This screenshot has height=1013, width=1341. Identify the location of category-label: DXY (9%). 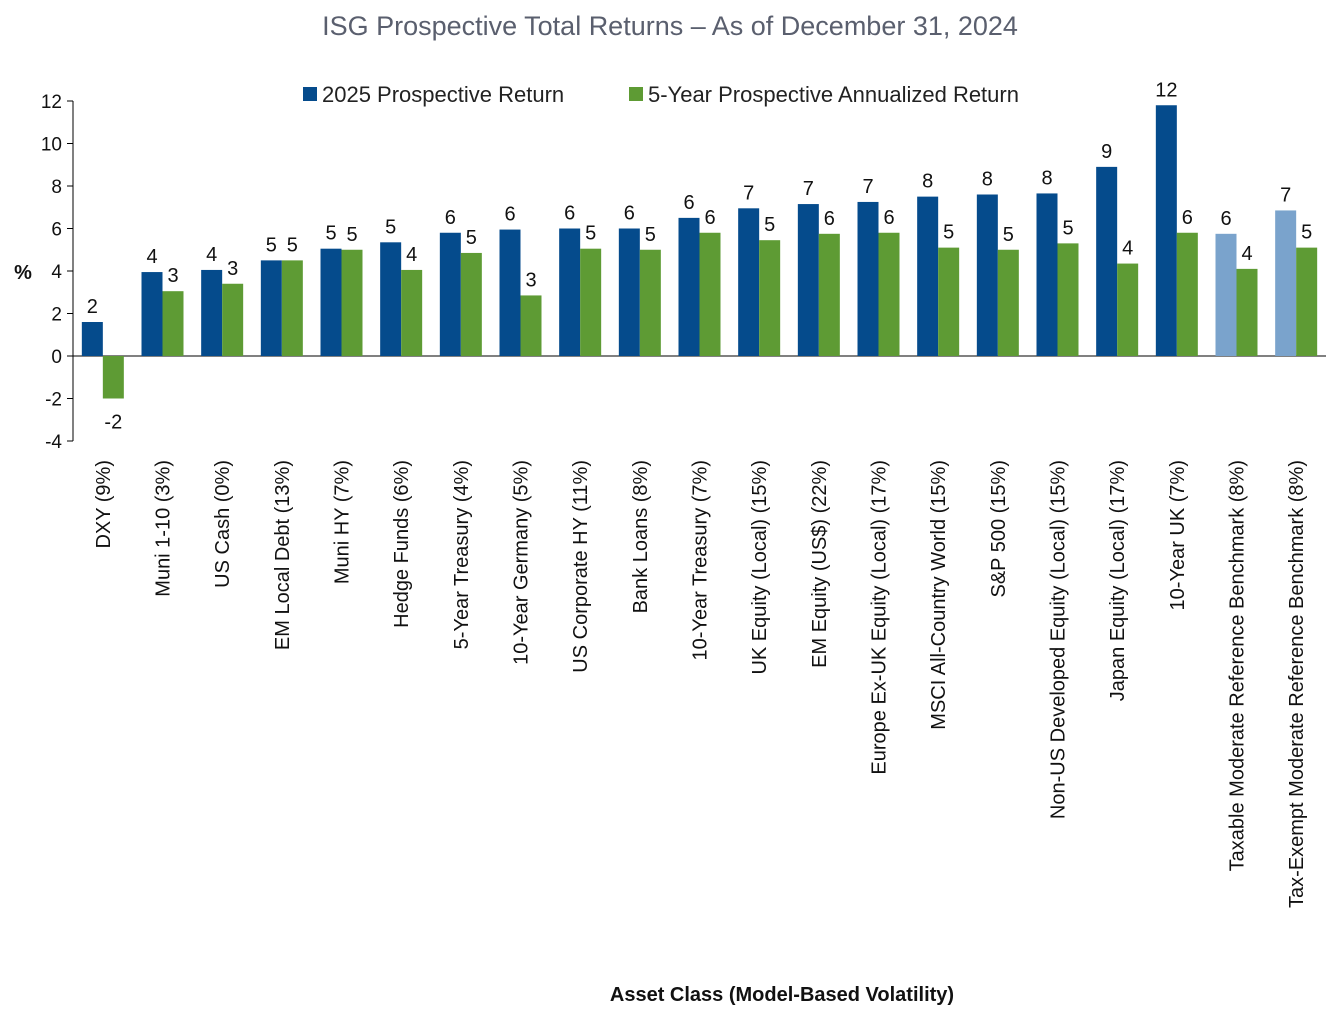
(104, 504).